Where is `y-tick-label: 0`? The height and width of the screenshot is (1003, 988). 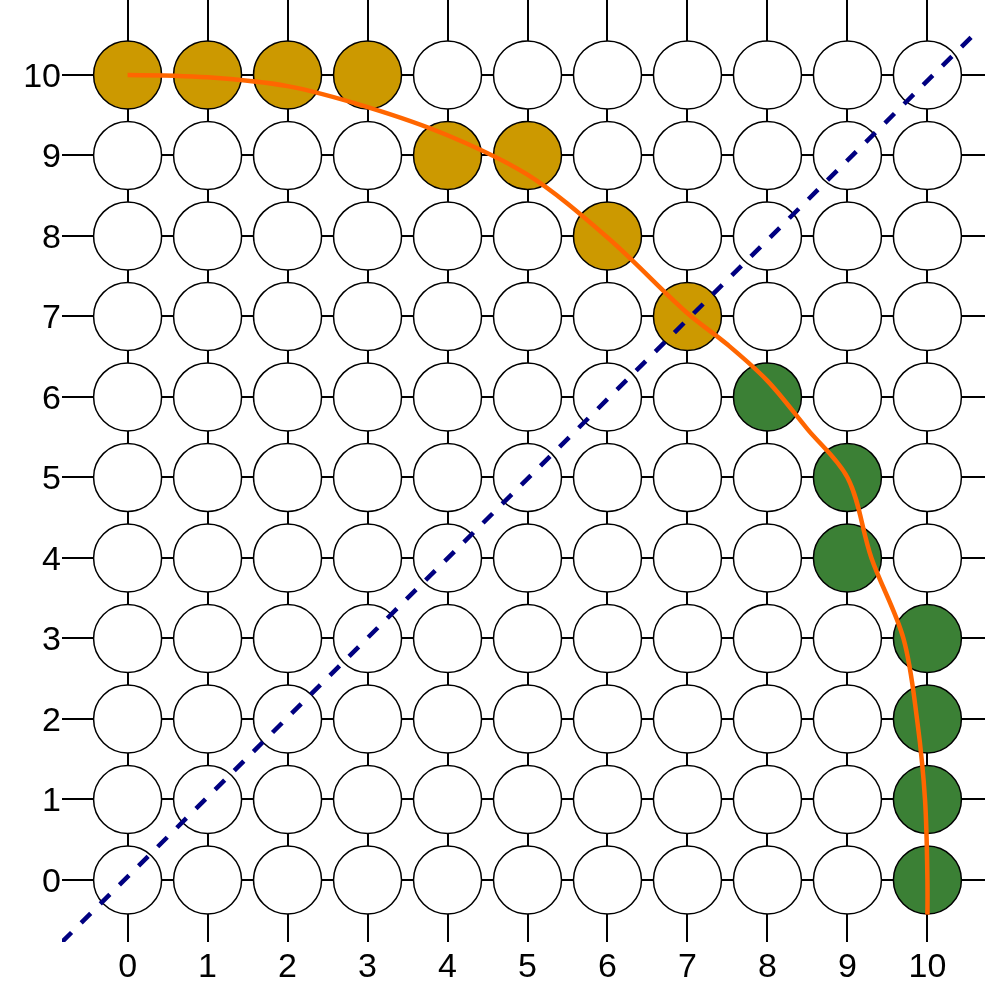
y-tick-label: 0 is located at coordinates (51, 879).